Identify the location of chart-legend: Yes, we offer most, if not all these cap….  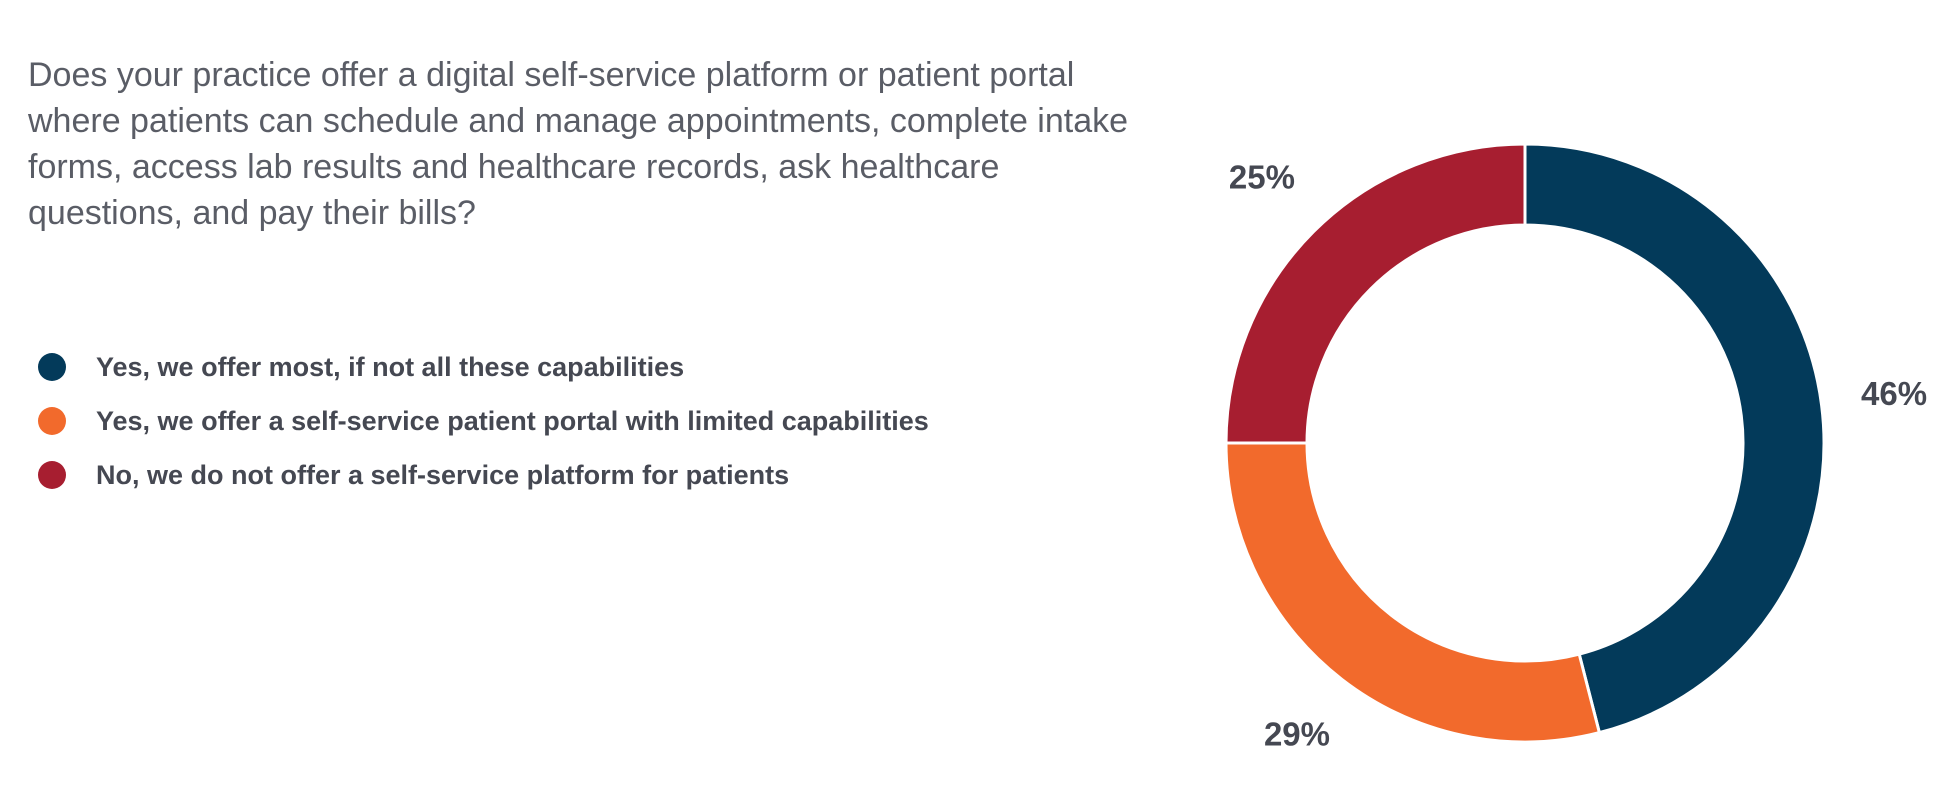
(483, 421).